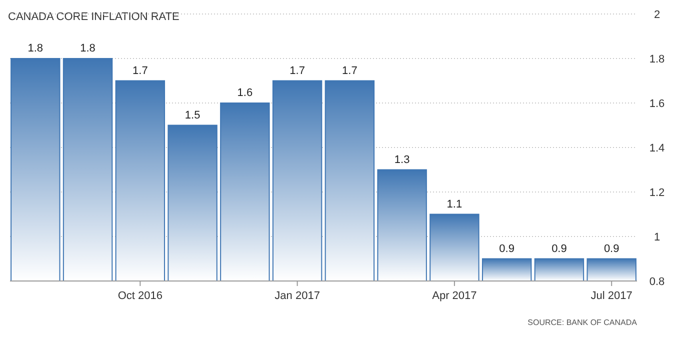 This screenshot has height=337, width=673. What do you see at coordinates (297, 296) in the screenshot?
I see `x-tick-label: Jan 2017` at bounding box center [297, 296].